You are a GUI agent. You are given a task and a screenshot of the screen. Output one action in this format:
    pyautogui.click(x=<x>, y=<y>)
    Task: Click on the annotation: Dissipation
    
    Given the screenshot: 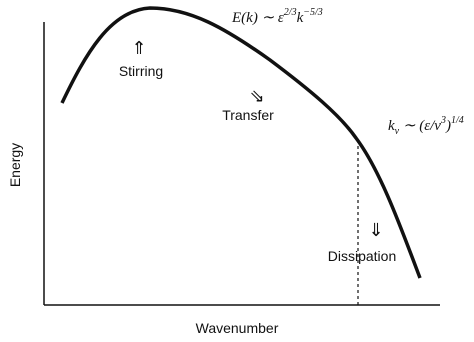 What is the action you would take?
    pyautogui.click(x=362, y=256)
    